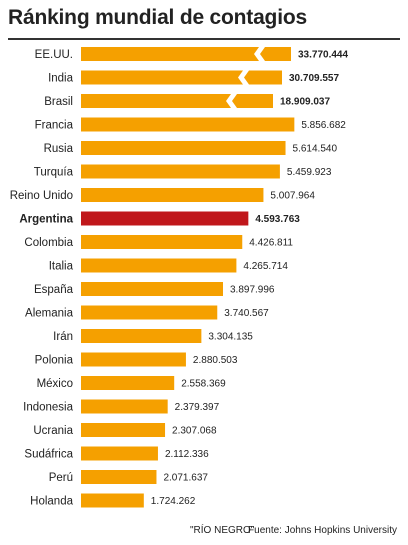 This screenshot has height=545, width=408. What do you see at coordinates (54, 55) in the screenshot?
I see `category-label-ee-uu: EE.UU.` at bounding box center [54, 55].